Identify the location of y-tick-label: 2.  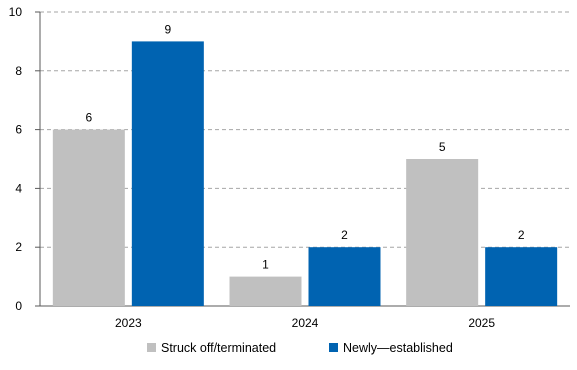
(18, 247).